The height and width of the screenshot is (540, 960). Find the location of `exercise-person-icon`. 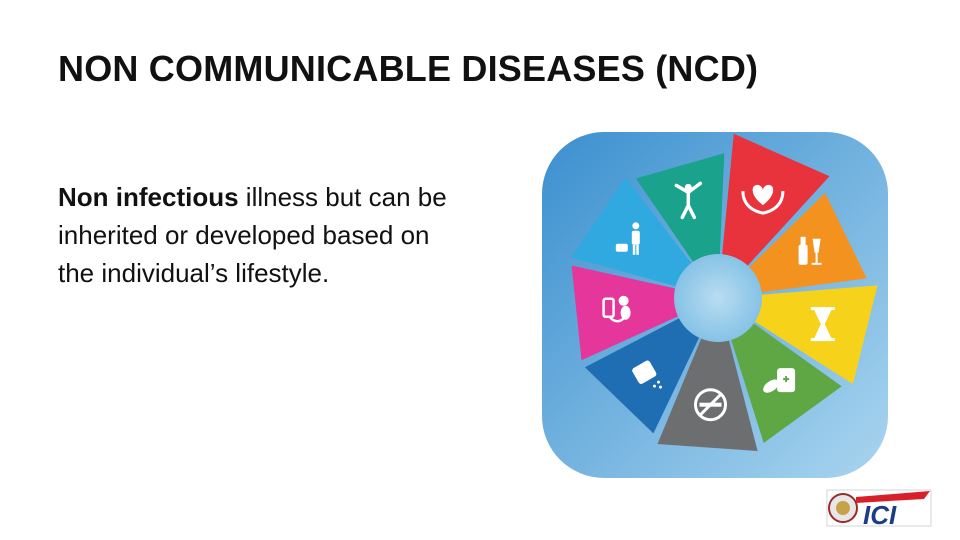

exercise-person-icon is located at coordinates (688, 200).